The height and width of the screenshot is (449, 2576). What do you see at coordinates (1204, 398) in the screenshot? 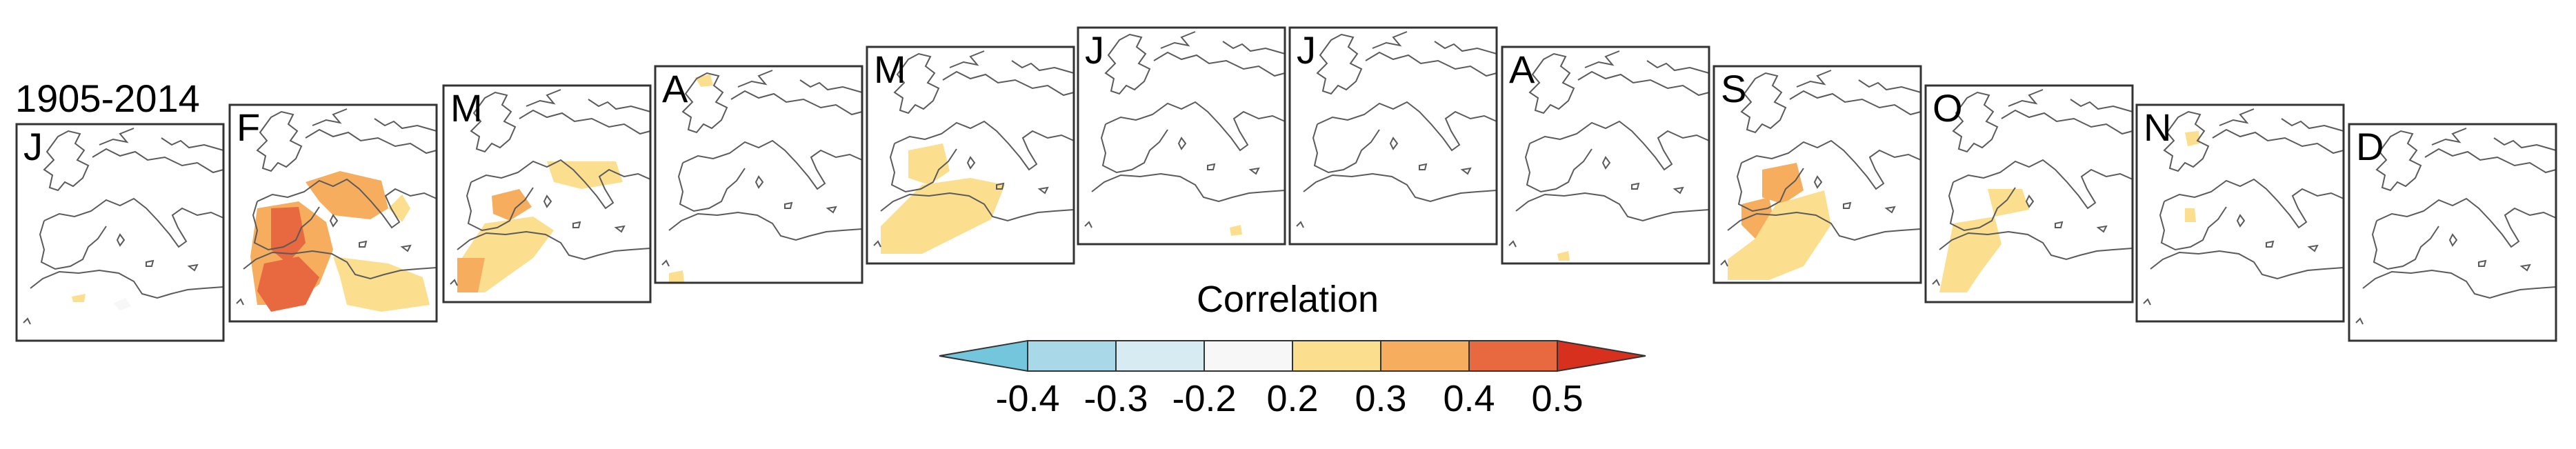
I see `colorbar-tick-label: -0.2` at bounding box center [1204, 398].